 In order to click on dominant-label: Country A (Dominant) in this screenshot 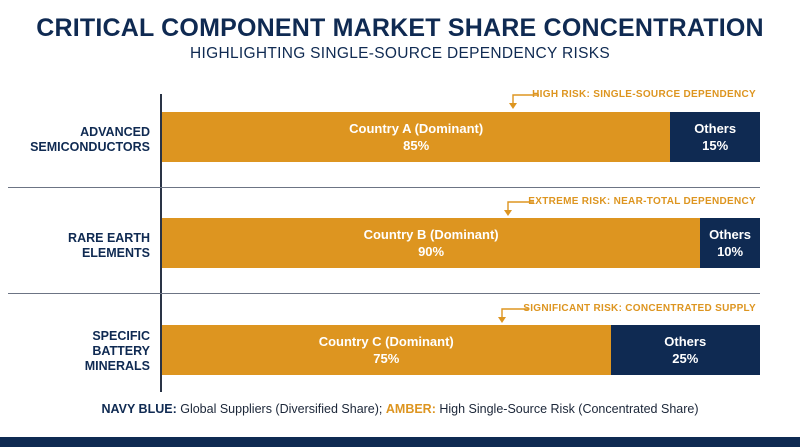, I will do `click(416, 128)`.